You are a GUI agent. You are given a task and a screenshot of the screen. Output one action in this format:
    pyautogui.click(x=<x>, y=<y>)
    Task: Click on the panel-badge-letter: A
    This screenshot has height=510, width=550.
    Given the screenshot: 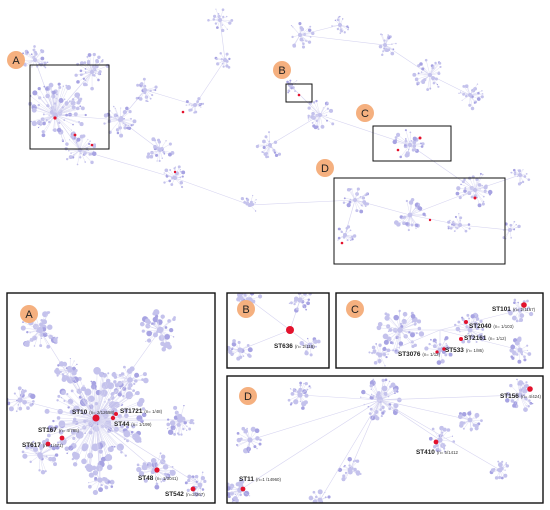 What is the action you would take?
    pyautogui.click(x=16, y=61)
    